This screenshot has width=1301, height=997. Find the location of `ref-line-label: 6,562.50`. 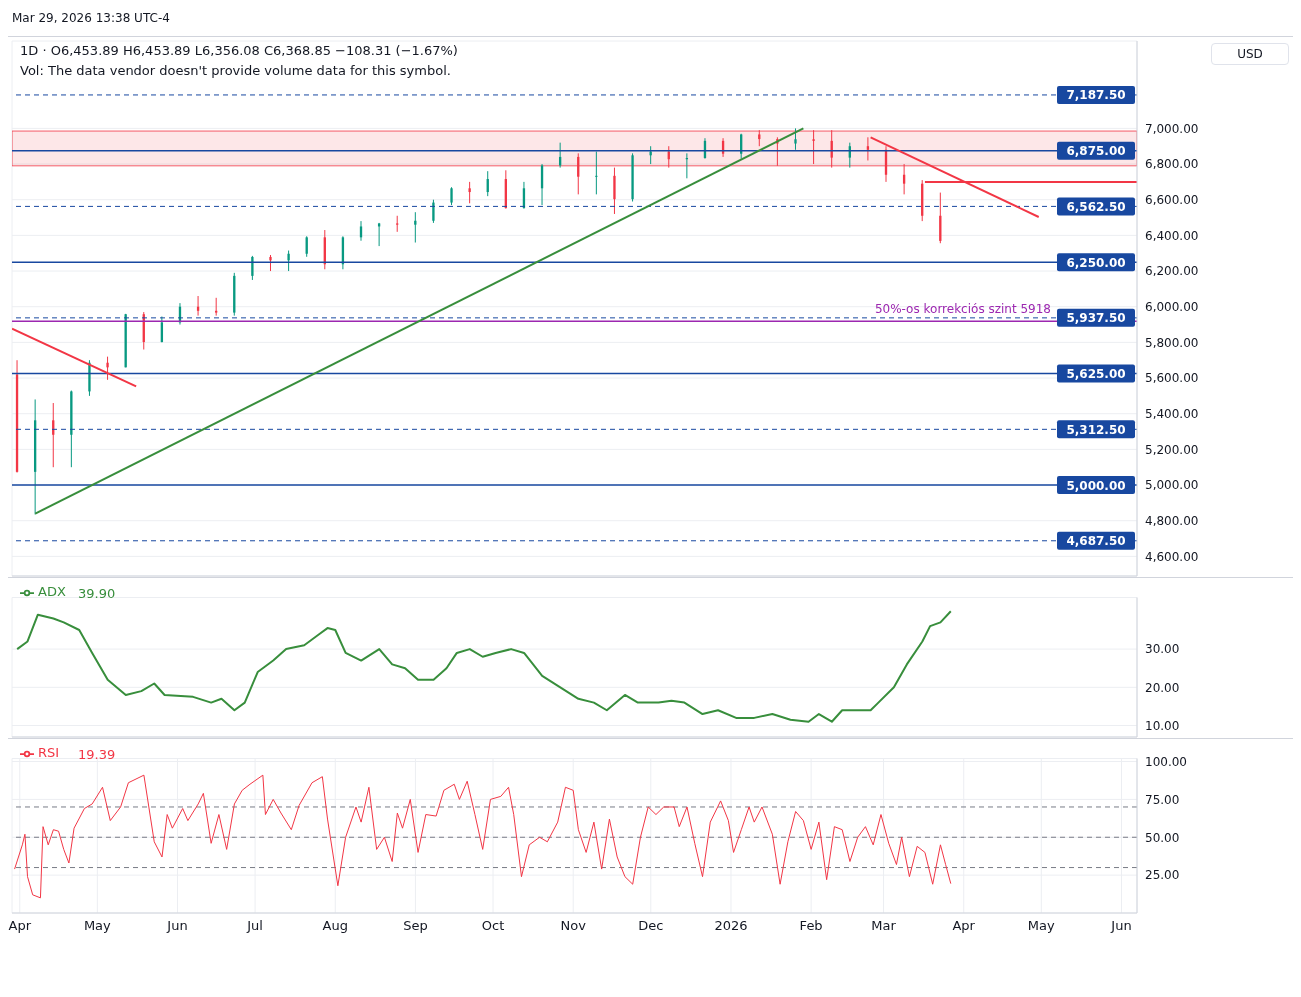

ref-line-label: 6,562.50 is located at coordinates (1096, 206).